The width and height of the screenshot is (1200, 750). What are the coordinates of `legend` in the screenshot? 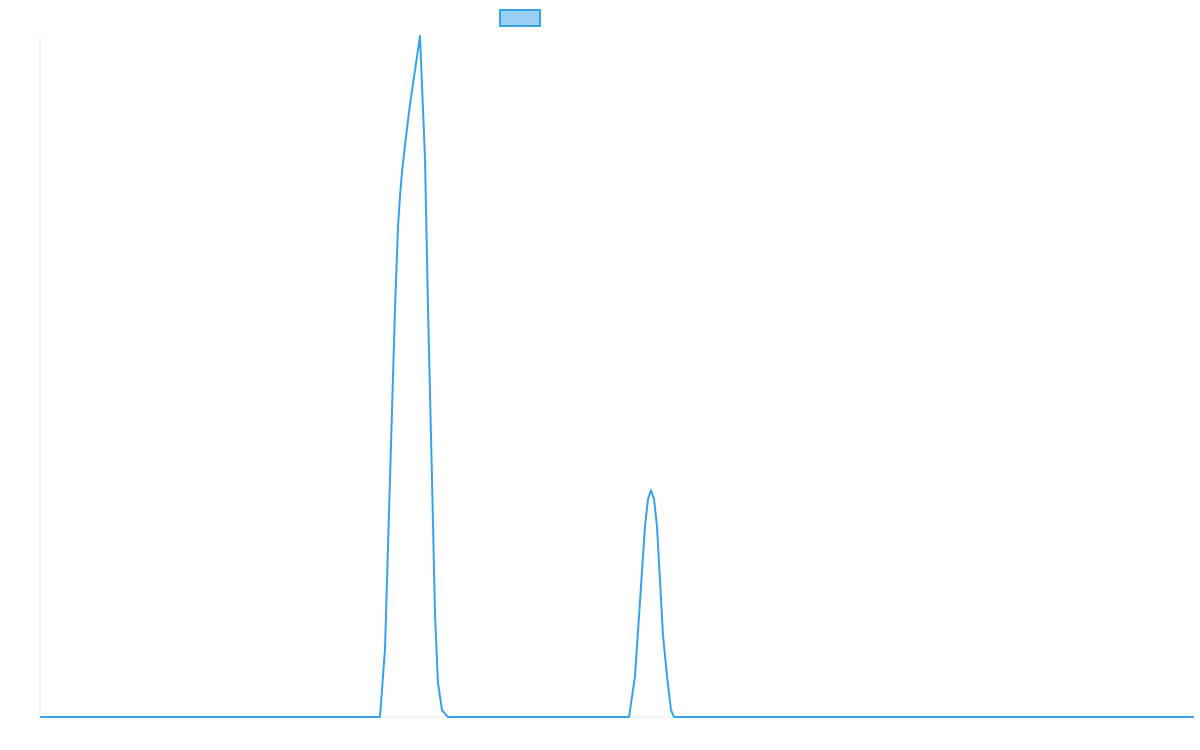 It's located at (520, 18).